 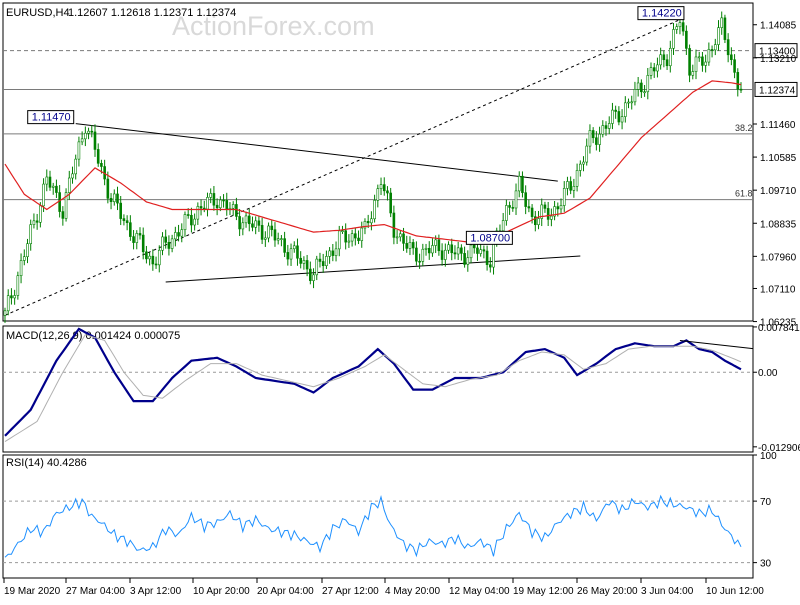 I want to click on rsi-y-tick-label: 100, so click(x=768, y=456).